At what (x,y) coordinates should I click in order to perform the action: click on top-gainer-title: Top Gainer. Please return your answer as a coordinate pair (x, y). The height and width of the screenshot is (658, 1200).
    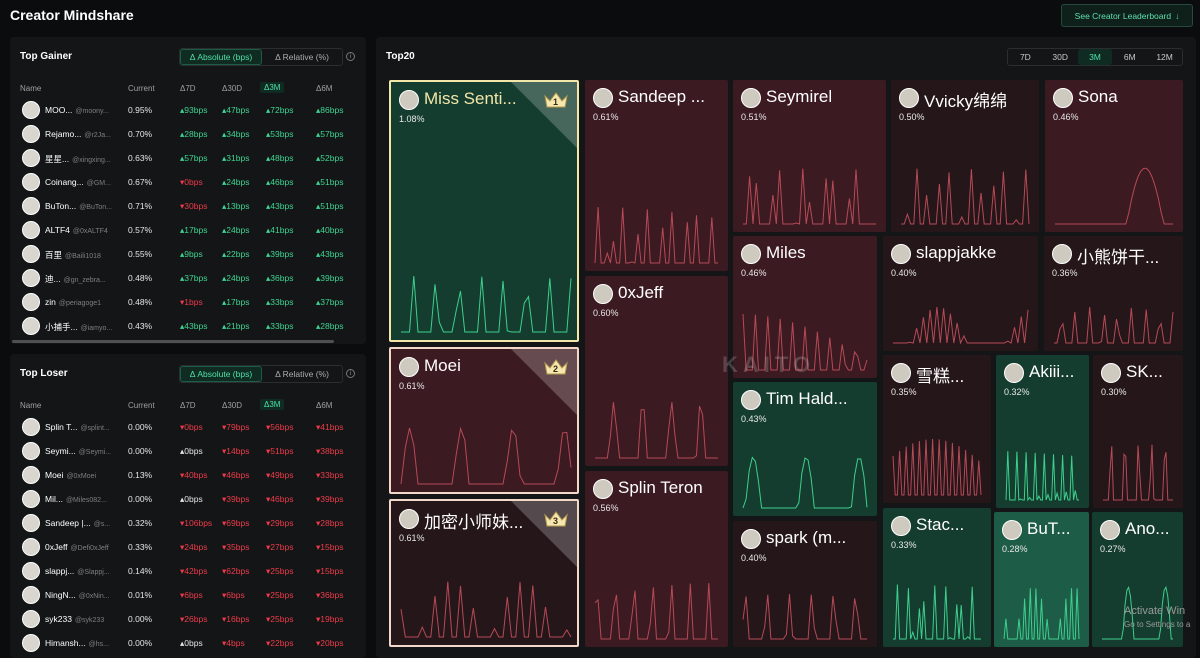
    Looking at the image, I should click on (46, 56).